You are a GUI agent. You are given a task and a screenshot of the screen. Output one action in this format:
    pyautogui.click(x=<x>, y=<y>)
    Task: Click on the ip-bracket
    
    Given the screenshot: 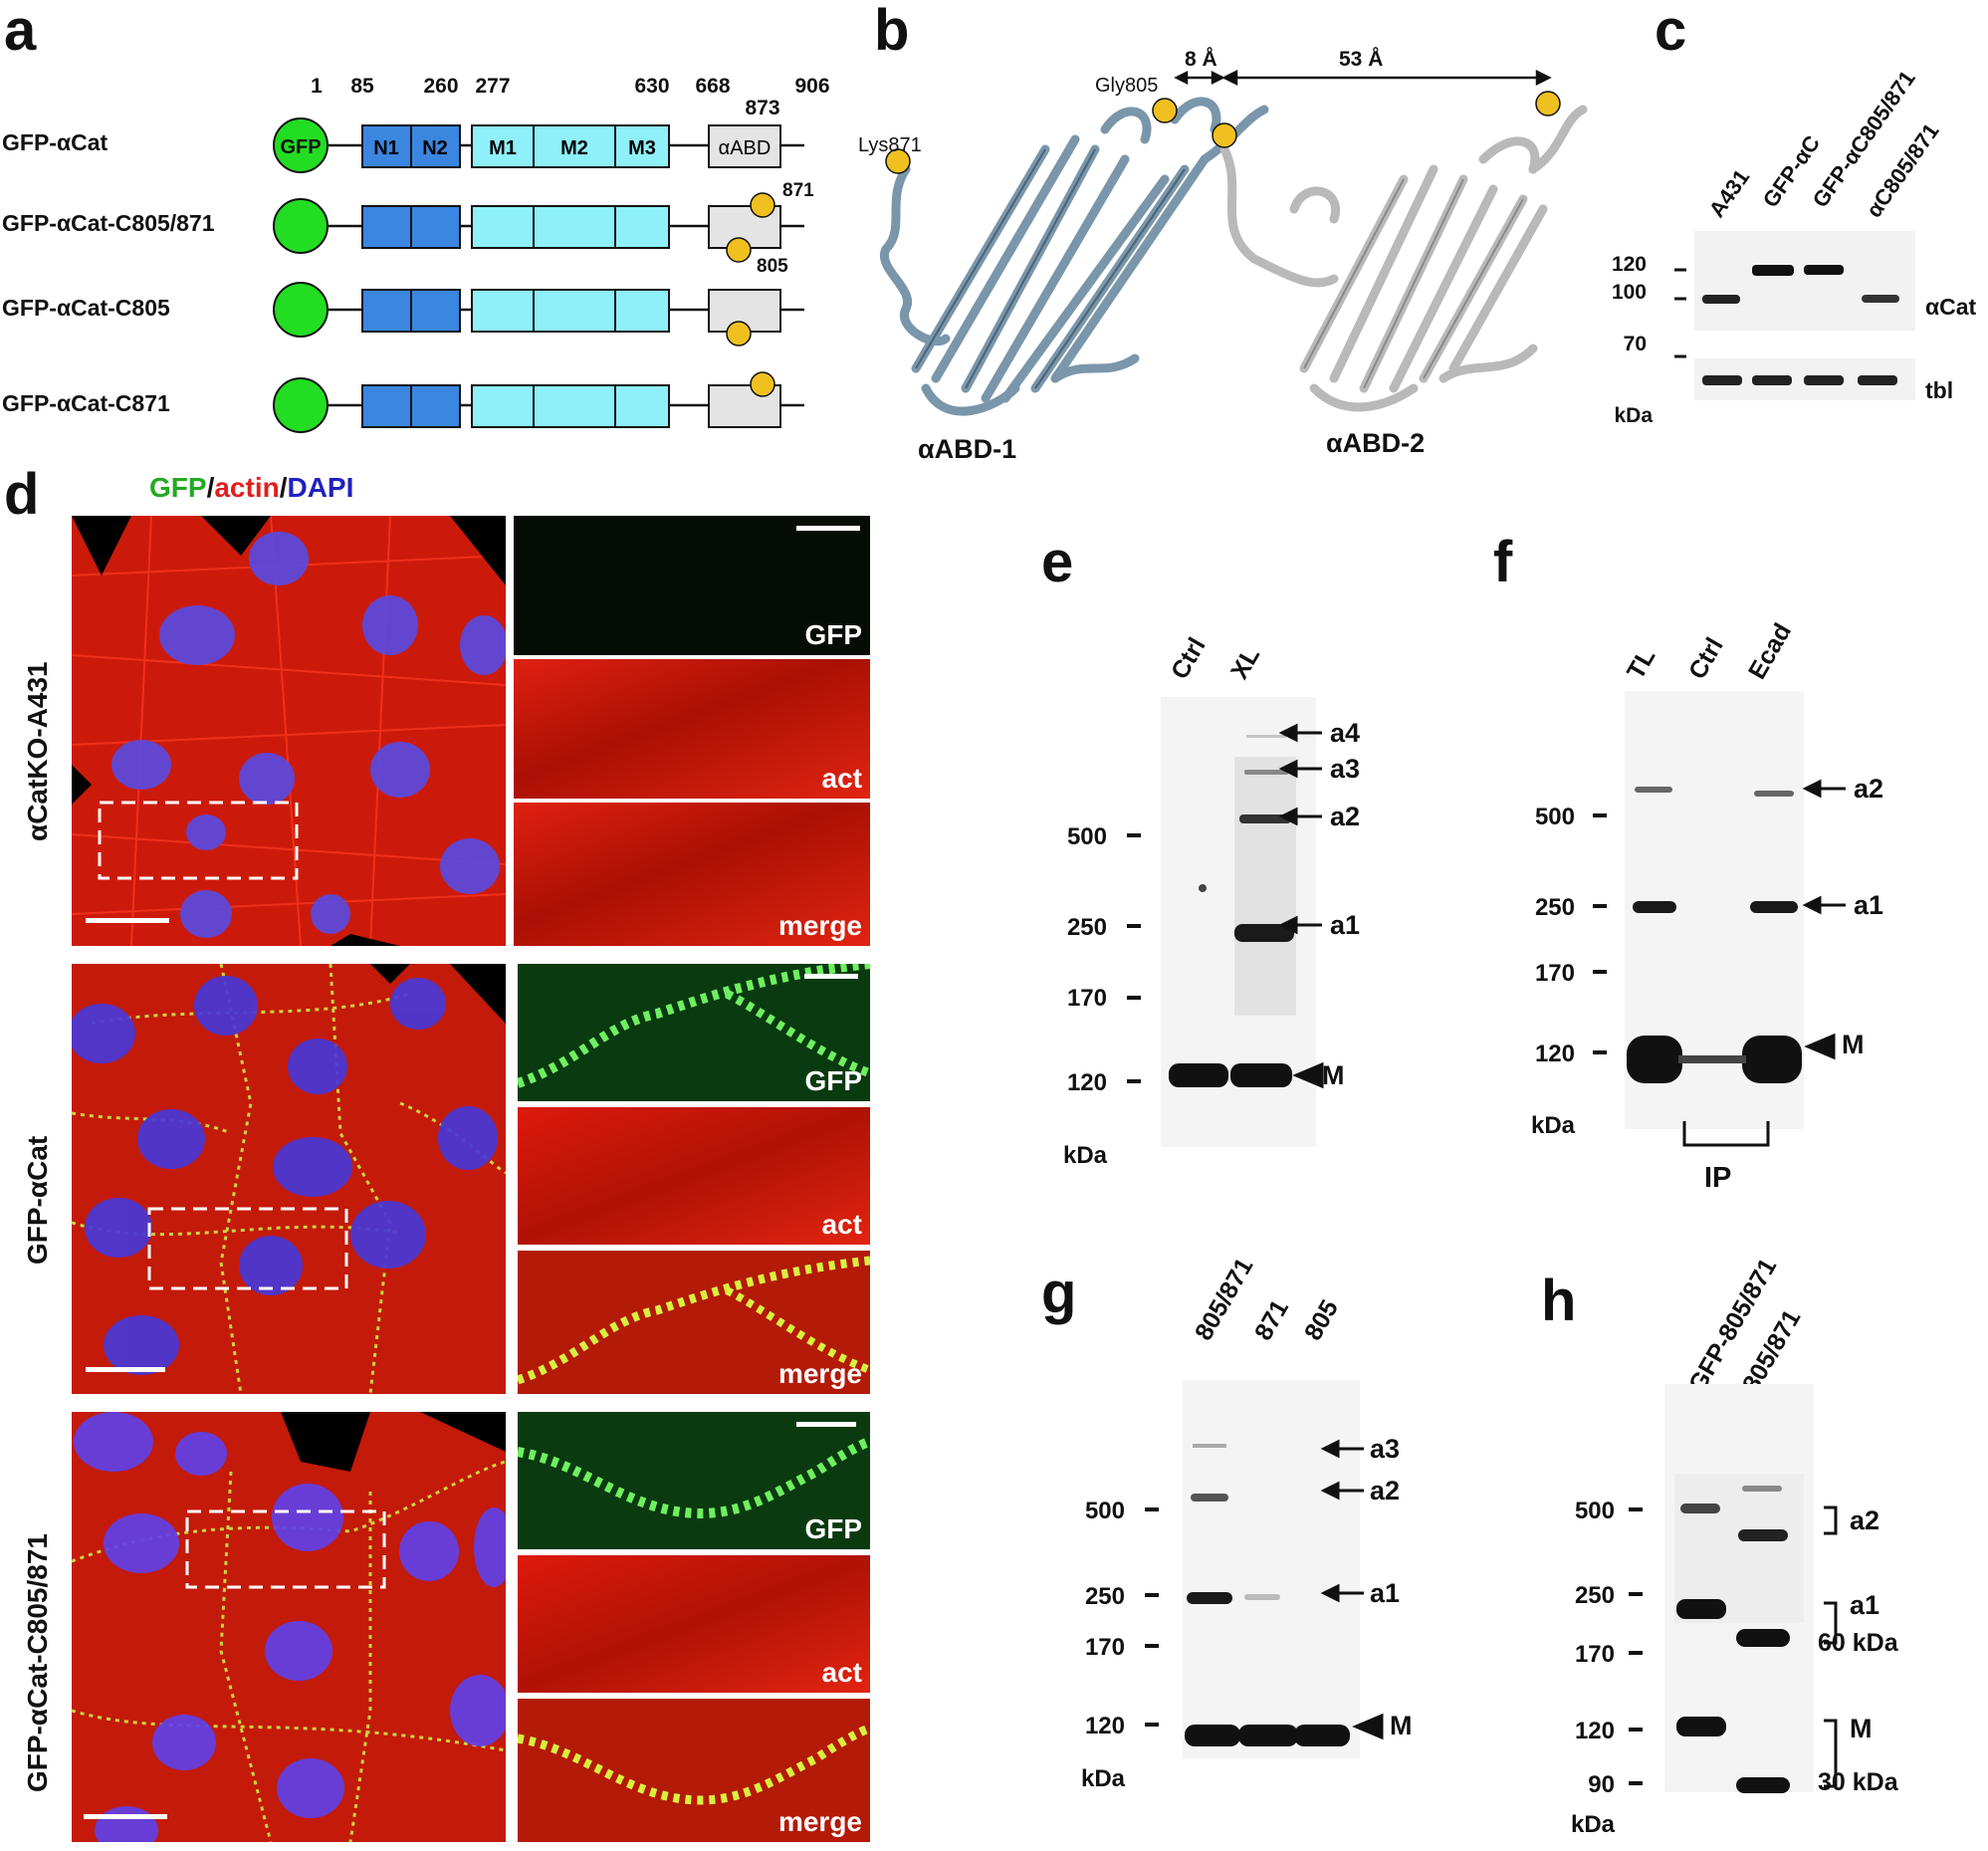 What is the action you would take?
    pyautogui.click(x=1726, y=1134)
    